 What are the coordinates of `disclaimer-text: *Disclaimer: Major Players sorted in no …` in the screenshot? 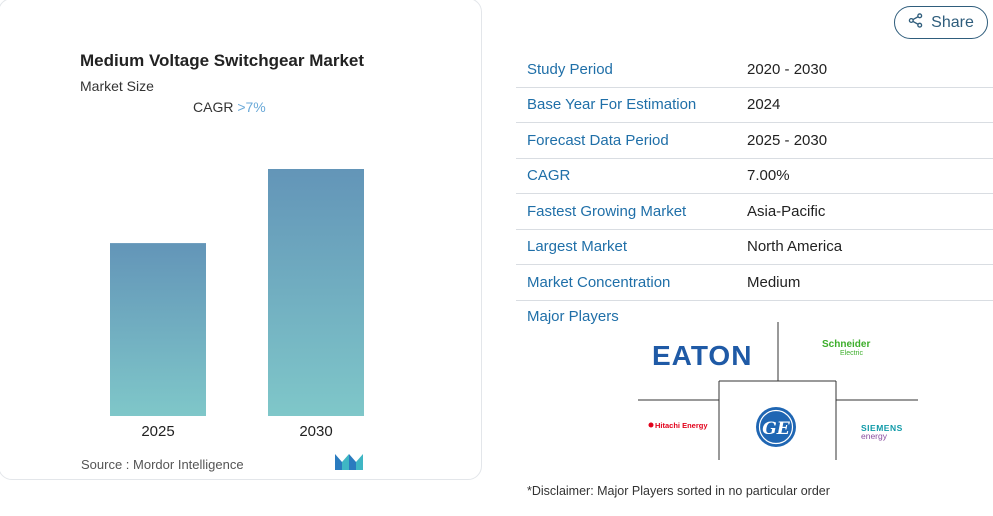 It's located at (678, 491).